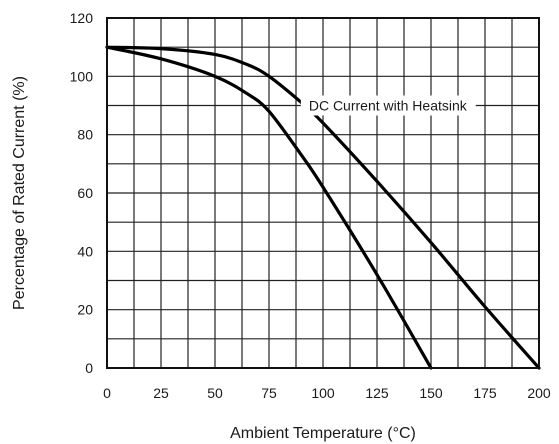 The width and height of the screenshot is (559, 444). What do you see at coordinates (323, 393) in the screenshot?
I see `x-tick-label: 100` at bounding box center [323, 393].